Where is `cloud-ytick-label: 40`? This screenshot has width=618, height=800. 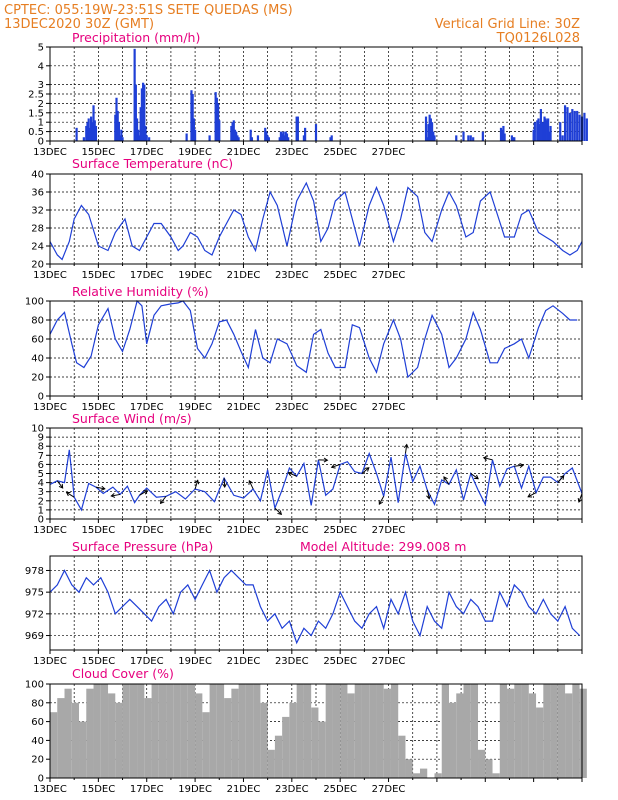
cloud-ytick-label: 40 is located at coordinates (37, 741).